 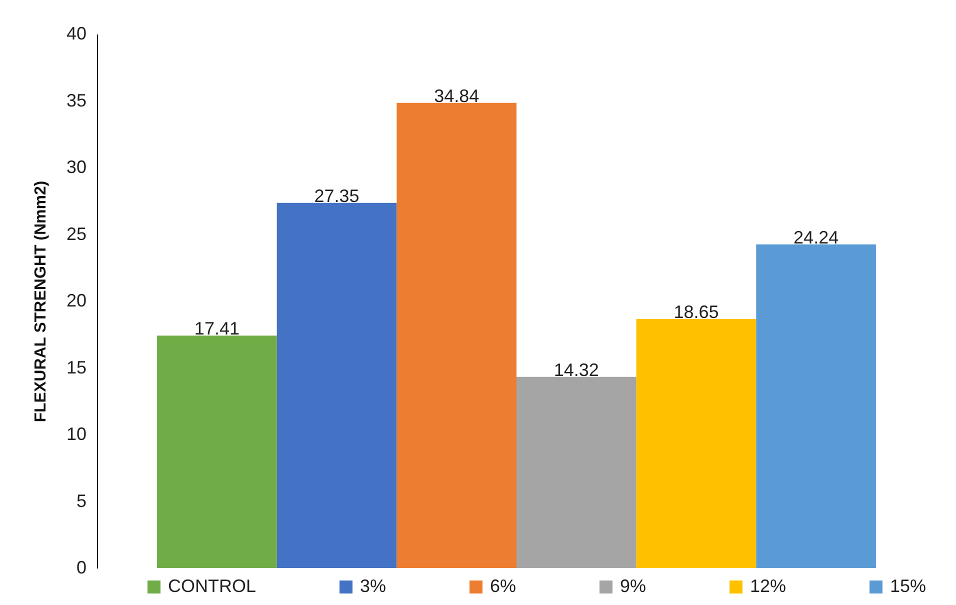 I want to click on legend-label: 12%, so click(x=768, y=586).